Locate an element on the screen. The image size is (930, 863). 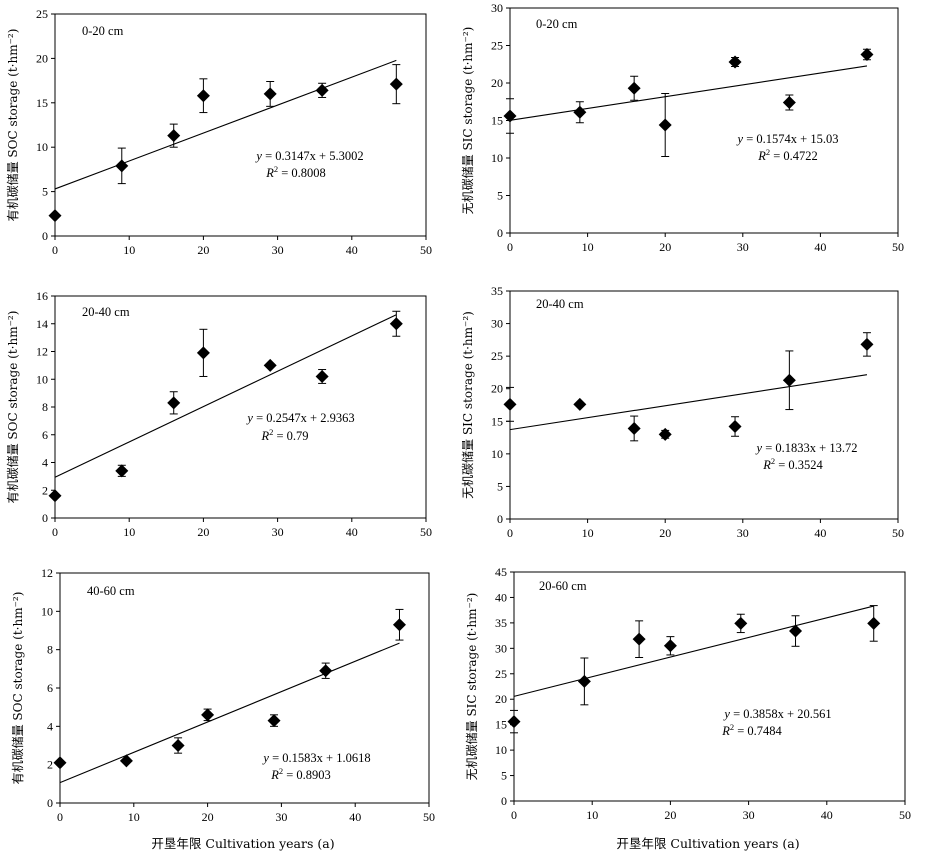
equation-body: = 0.3858x + 20.561 is located at coordinates (781, 714).